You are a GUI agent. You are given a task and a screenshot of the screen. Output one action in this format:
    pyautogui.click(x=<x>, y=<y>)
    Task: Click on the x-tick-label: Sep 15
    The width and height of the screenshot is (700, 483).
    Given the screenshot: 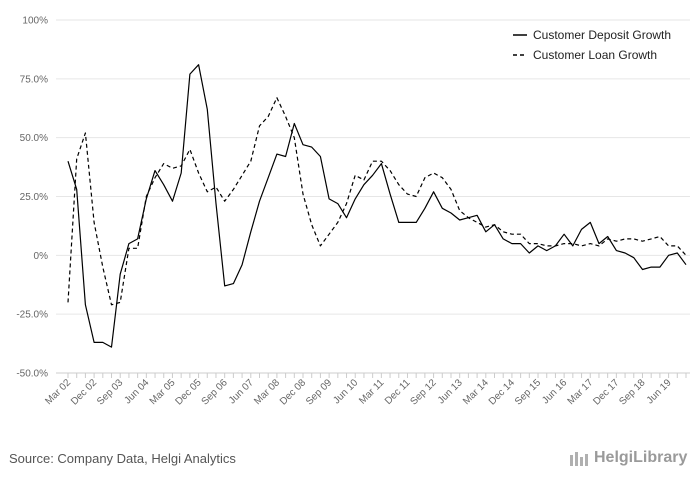 What is the action you would take?
    pyautogui.click(x=528, y=392)
    